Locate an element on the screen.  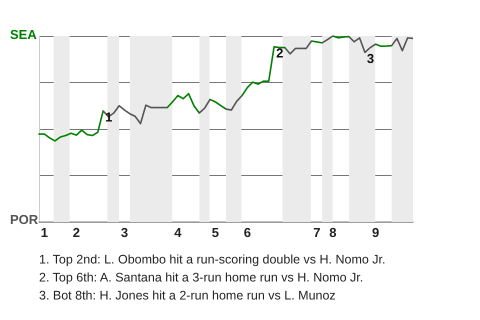
x-tick-label: 9 is located at coordinates (376, 232).